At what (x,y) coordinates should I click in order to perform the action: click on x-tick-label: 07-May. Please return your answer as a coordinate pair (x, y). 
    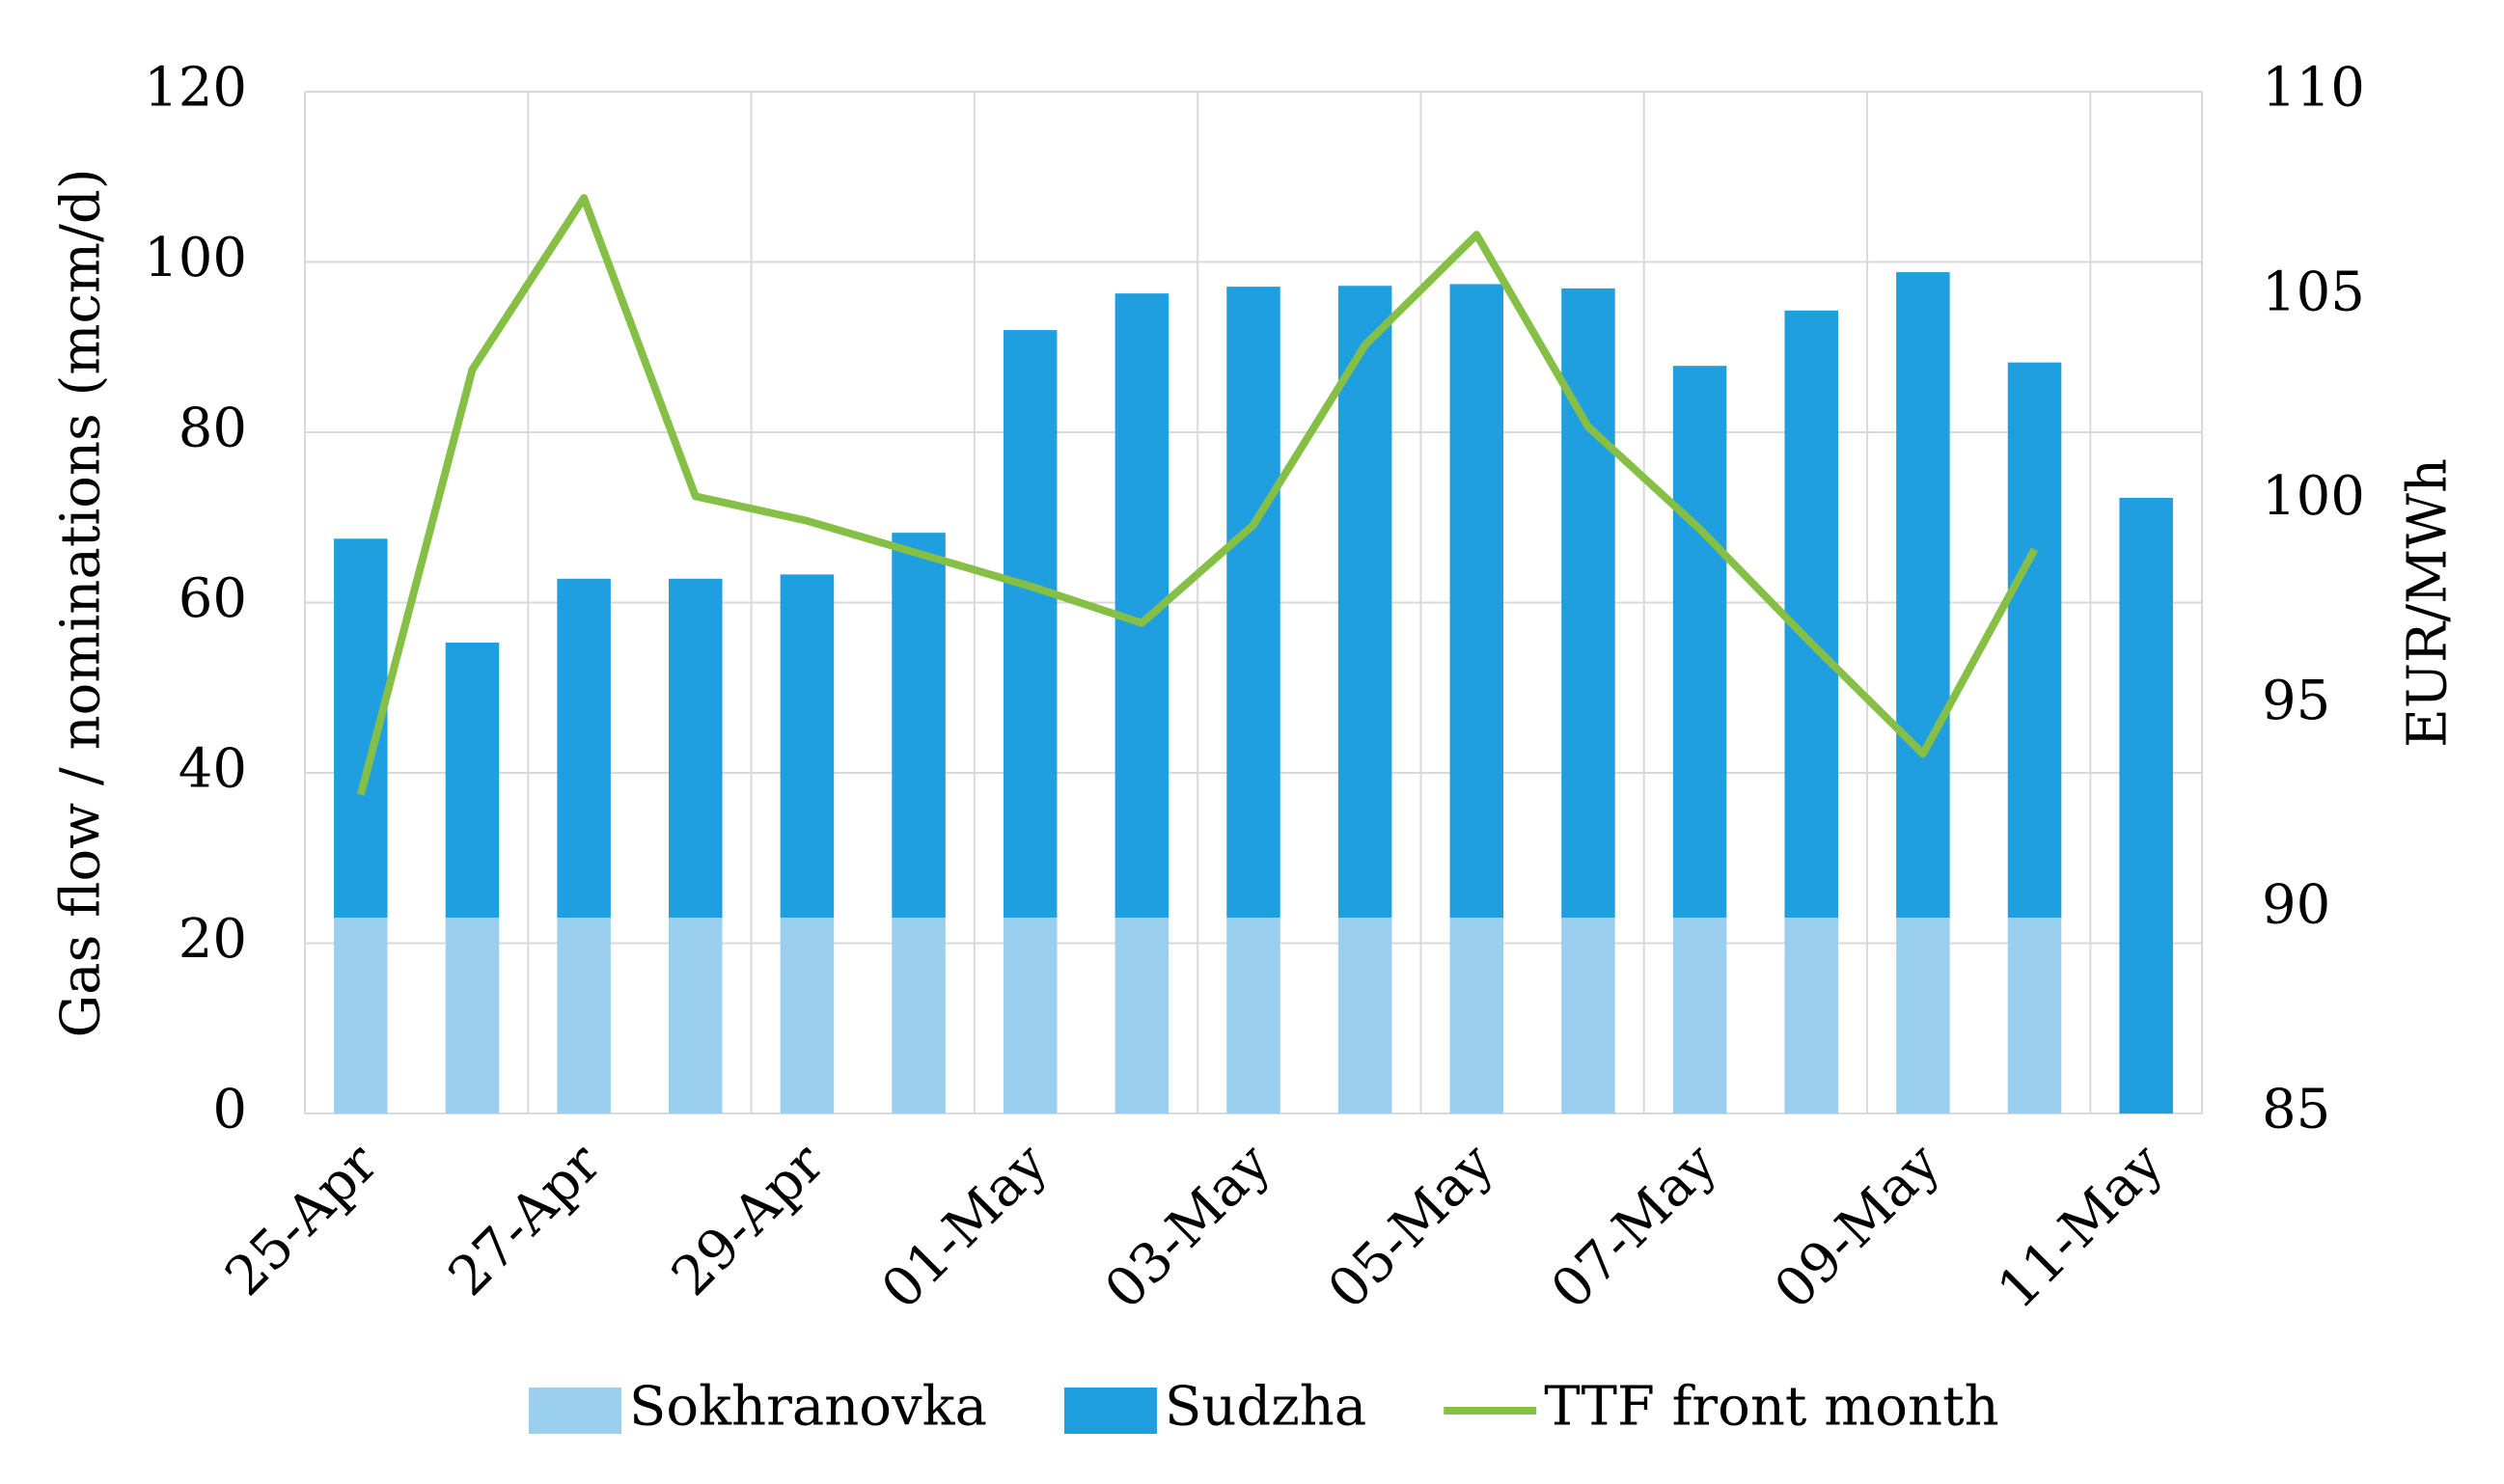
    Looking at the image, I should click on (1634, 1227).